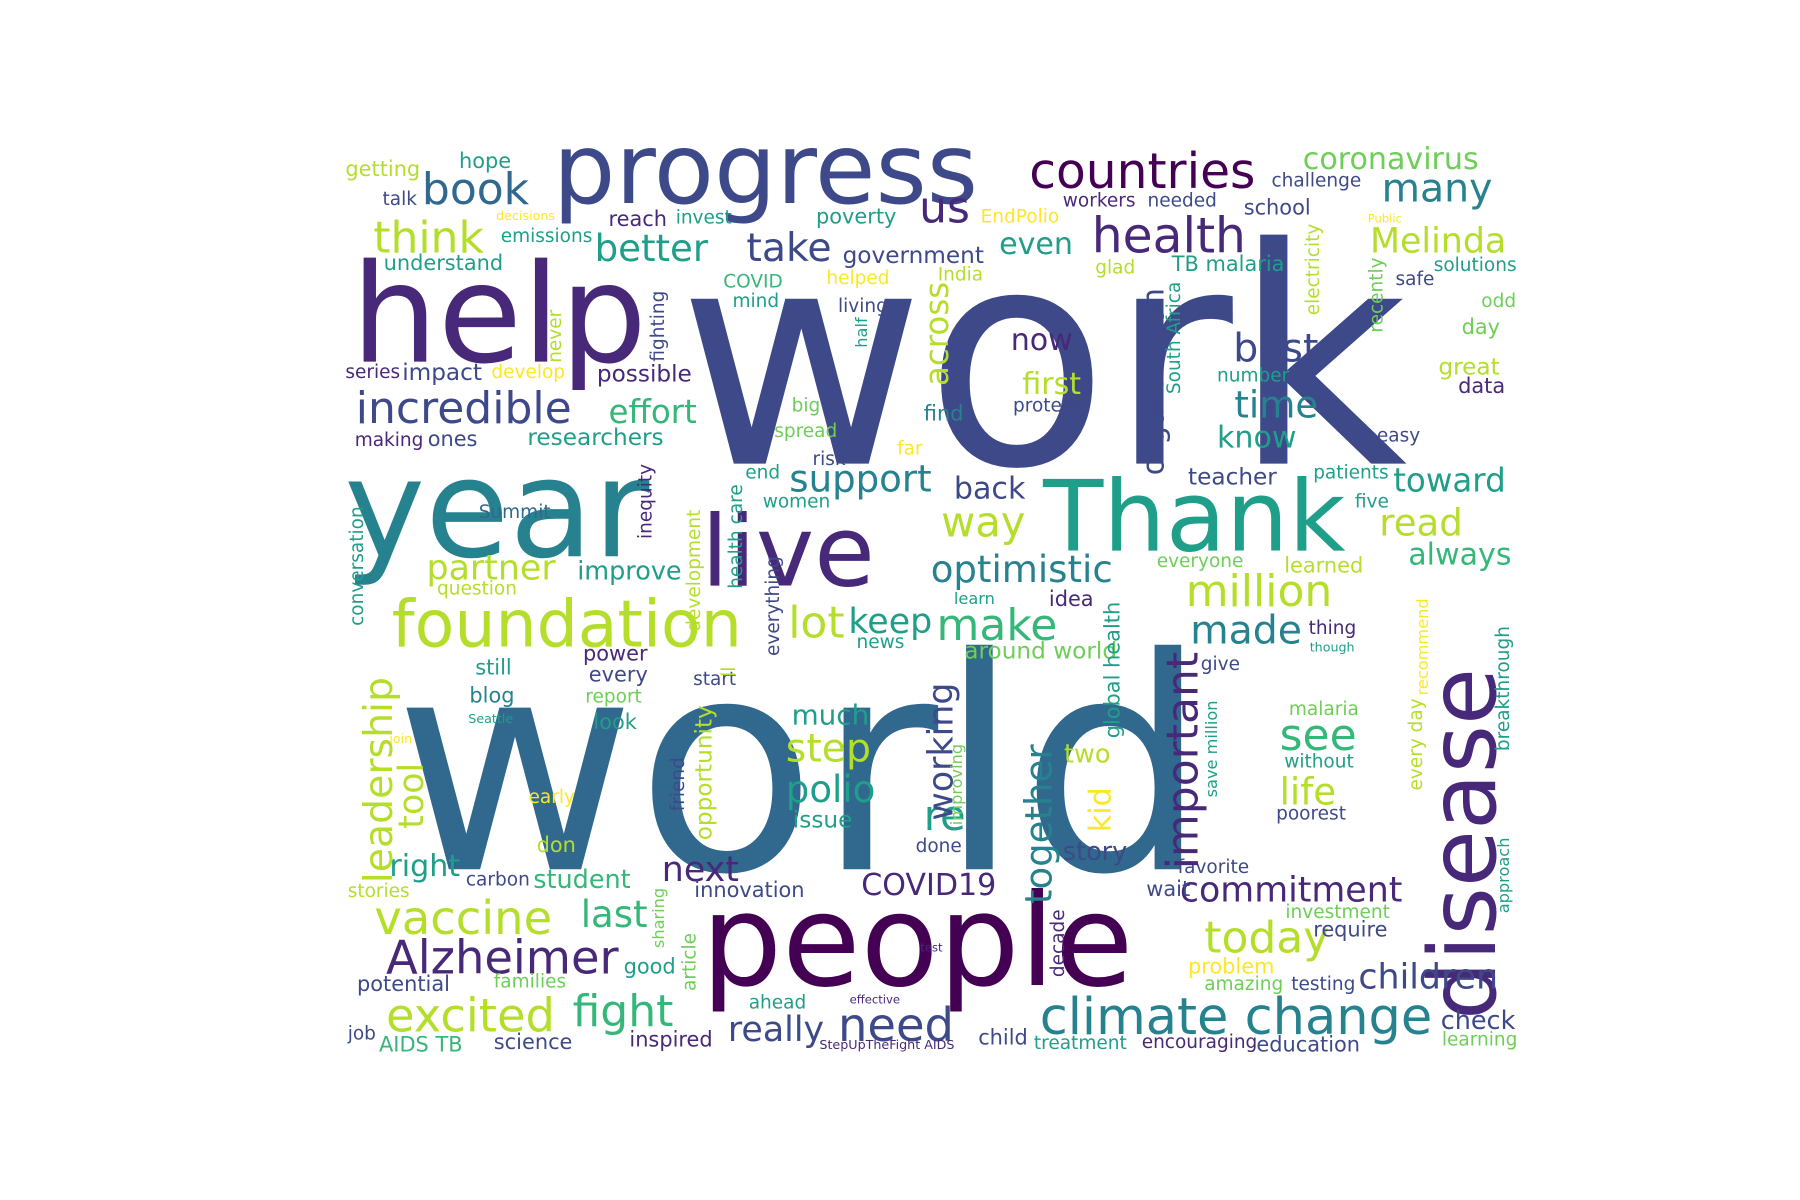 This screenshot has width=1800, height=1200. I want to click on word-lot: lot, so click(816, 623).